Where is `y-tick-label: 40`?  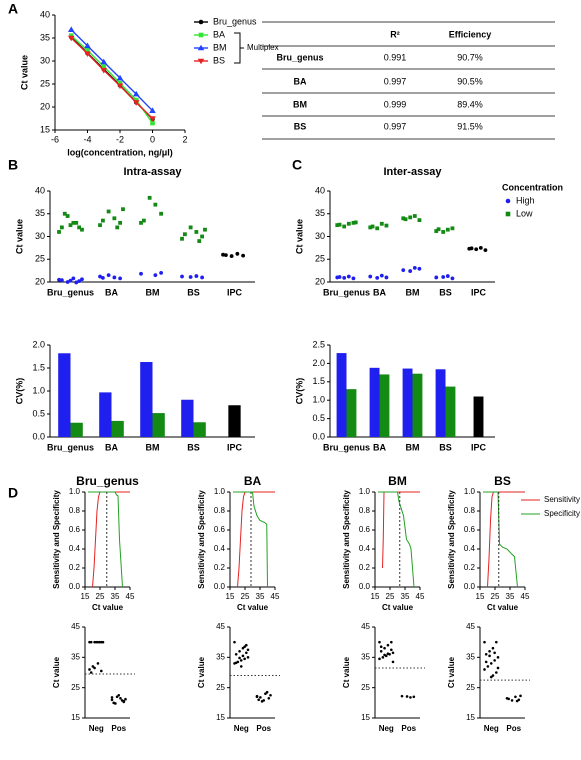 y-tick-label: 40 is located at coordinates (45, 14).